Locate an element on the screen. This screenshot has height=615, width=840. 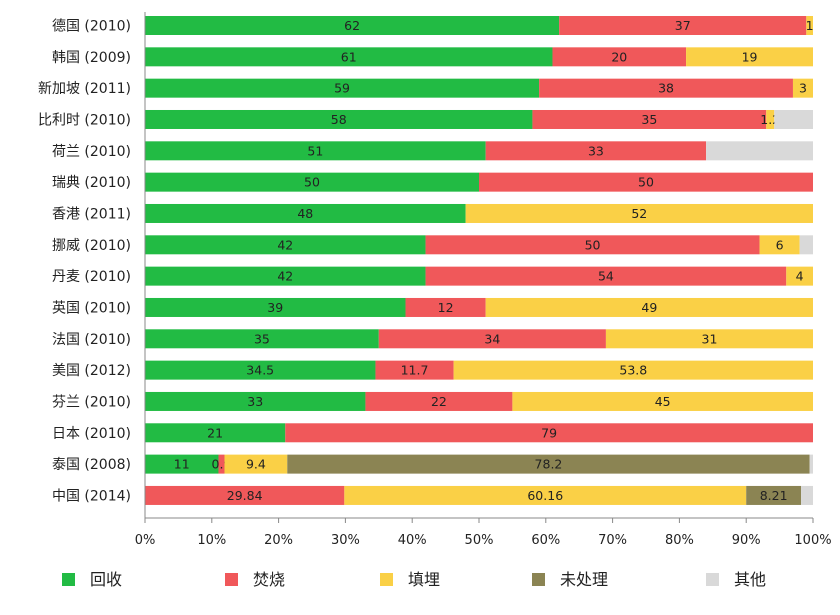
data-label: 38 is located at coordinates (666, 88).